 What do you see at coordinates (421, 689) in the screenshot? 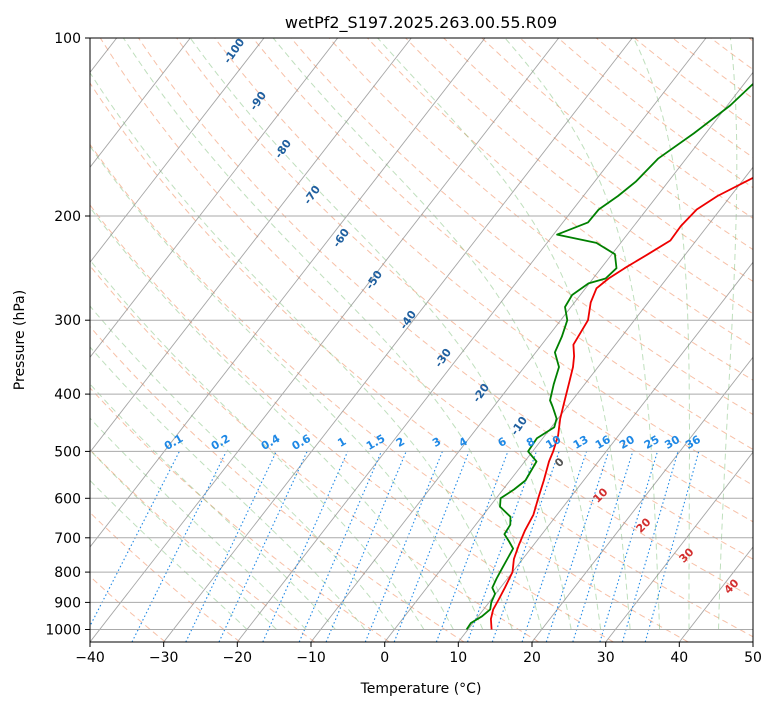
I see `x-axis-label: Temperature (°C)` at bounding box center [421, 689].